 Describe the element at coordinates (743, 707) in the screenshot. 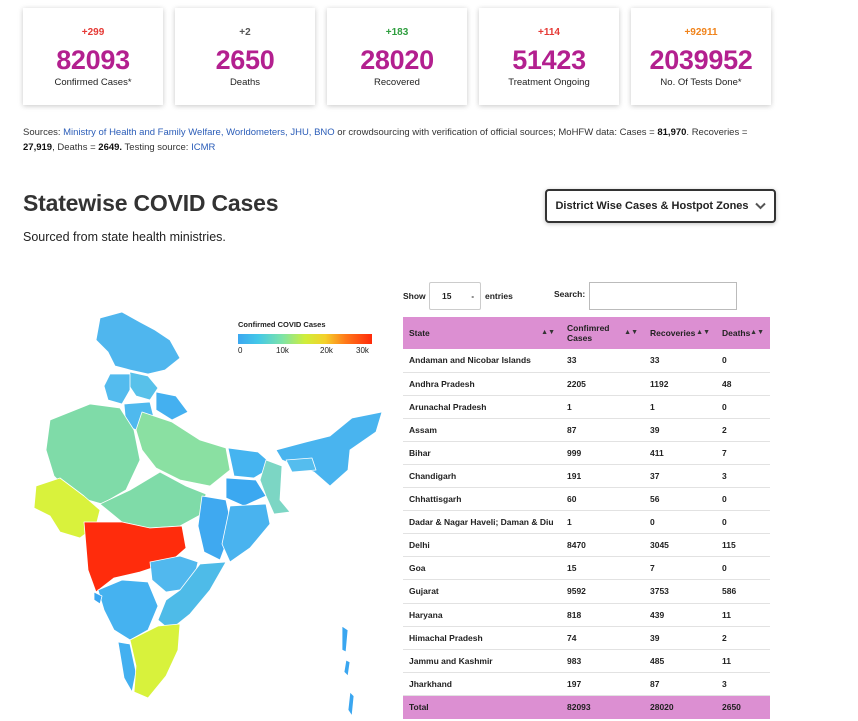

I see `cell-deaths: 2650` at that location.